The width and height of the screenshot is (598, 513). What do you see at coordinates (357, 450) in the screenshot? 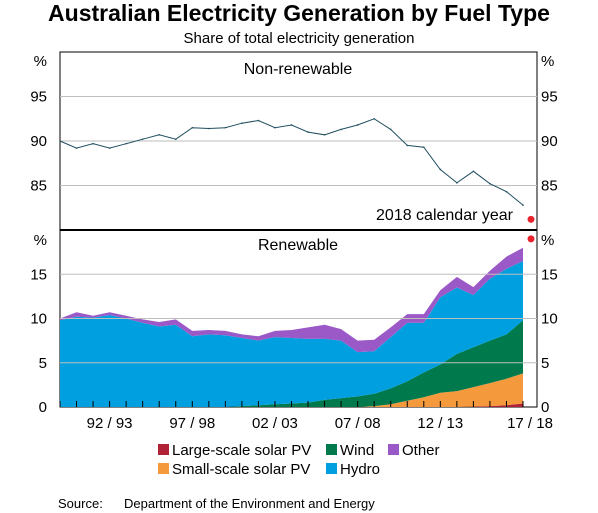
I see `legend-label: Wind` at bounding box center [357, 450].